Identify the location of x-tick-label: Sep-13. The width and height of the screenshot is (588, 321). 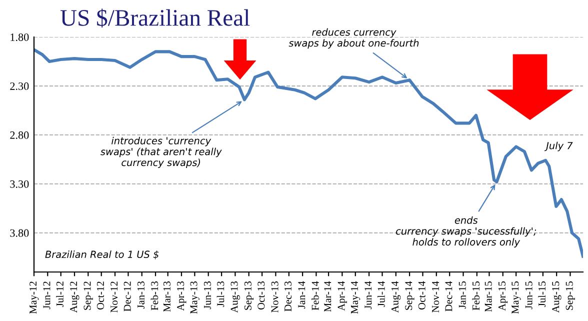
(249, 295).